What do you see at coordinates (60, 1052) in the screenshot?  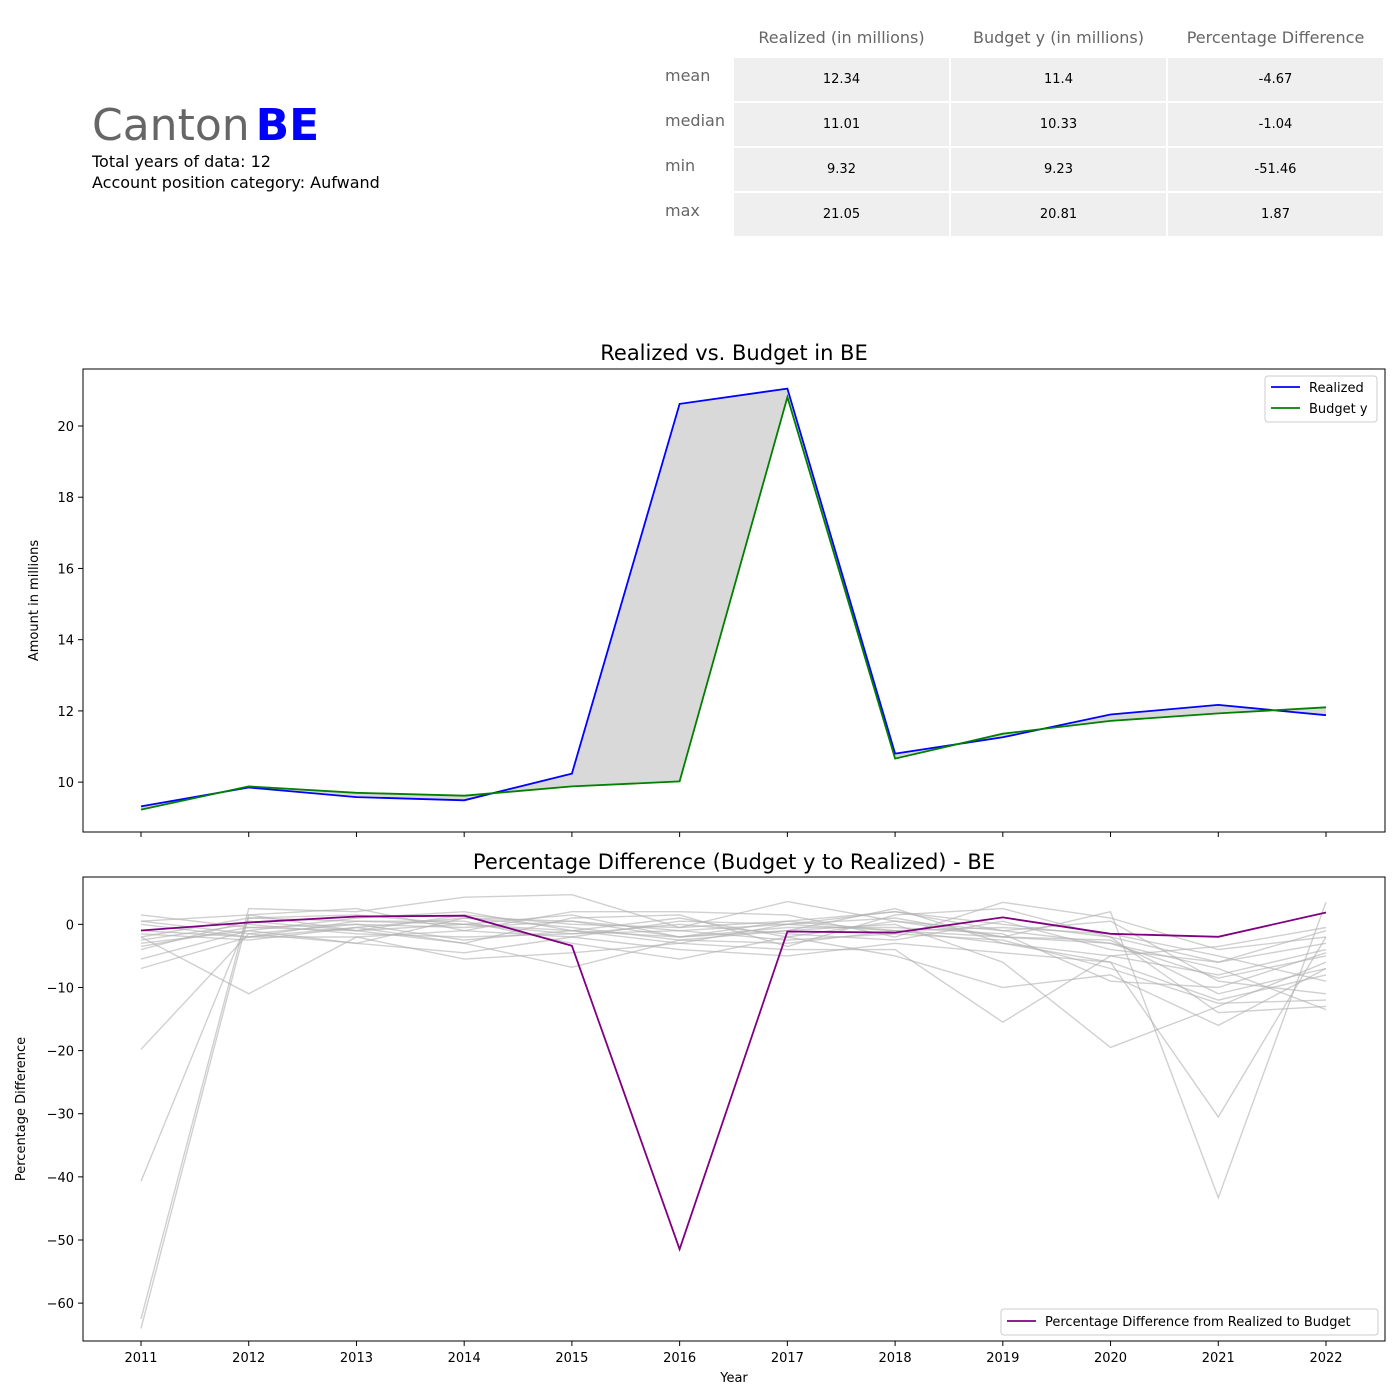 I see `y-tick-label: −20` at bounding box center [60, 1052].